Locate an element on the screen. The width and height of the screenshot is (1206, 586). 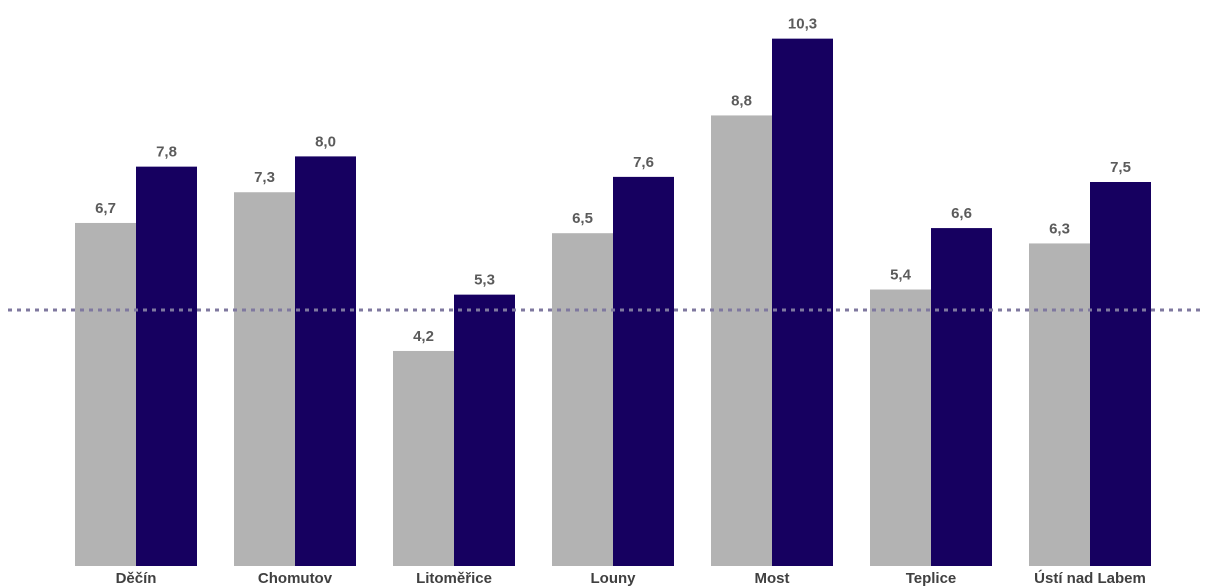
value-label-series-2-3: 7,6 is located at coordinates (643, 162).